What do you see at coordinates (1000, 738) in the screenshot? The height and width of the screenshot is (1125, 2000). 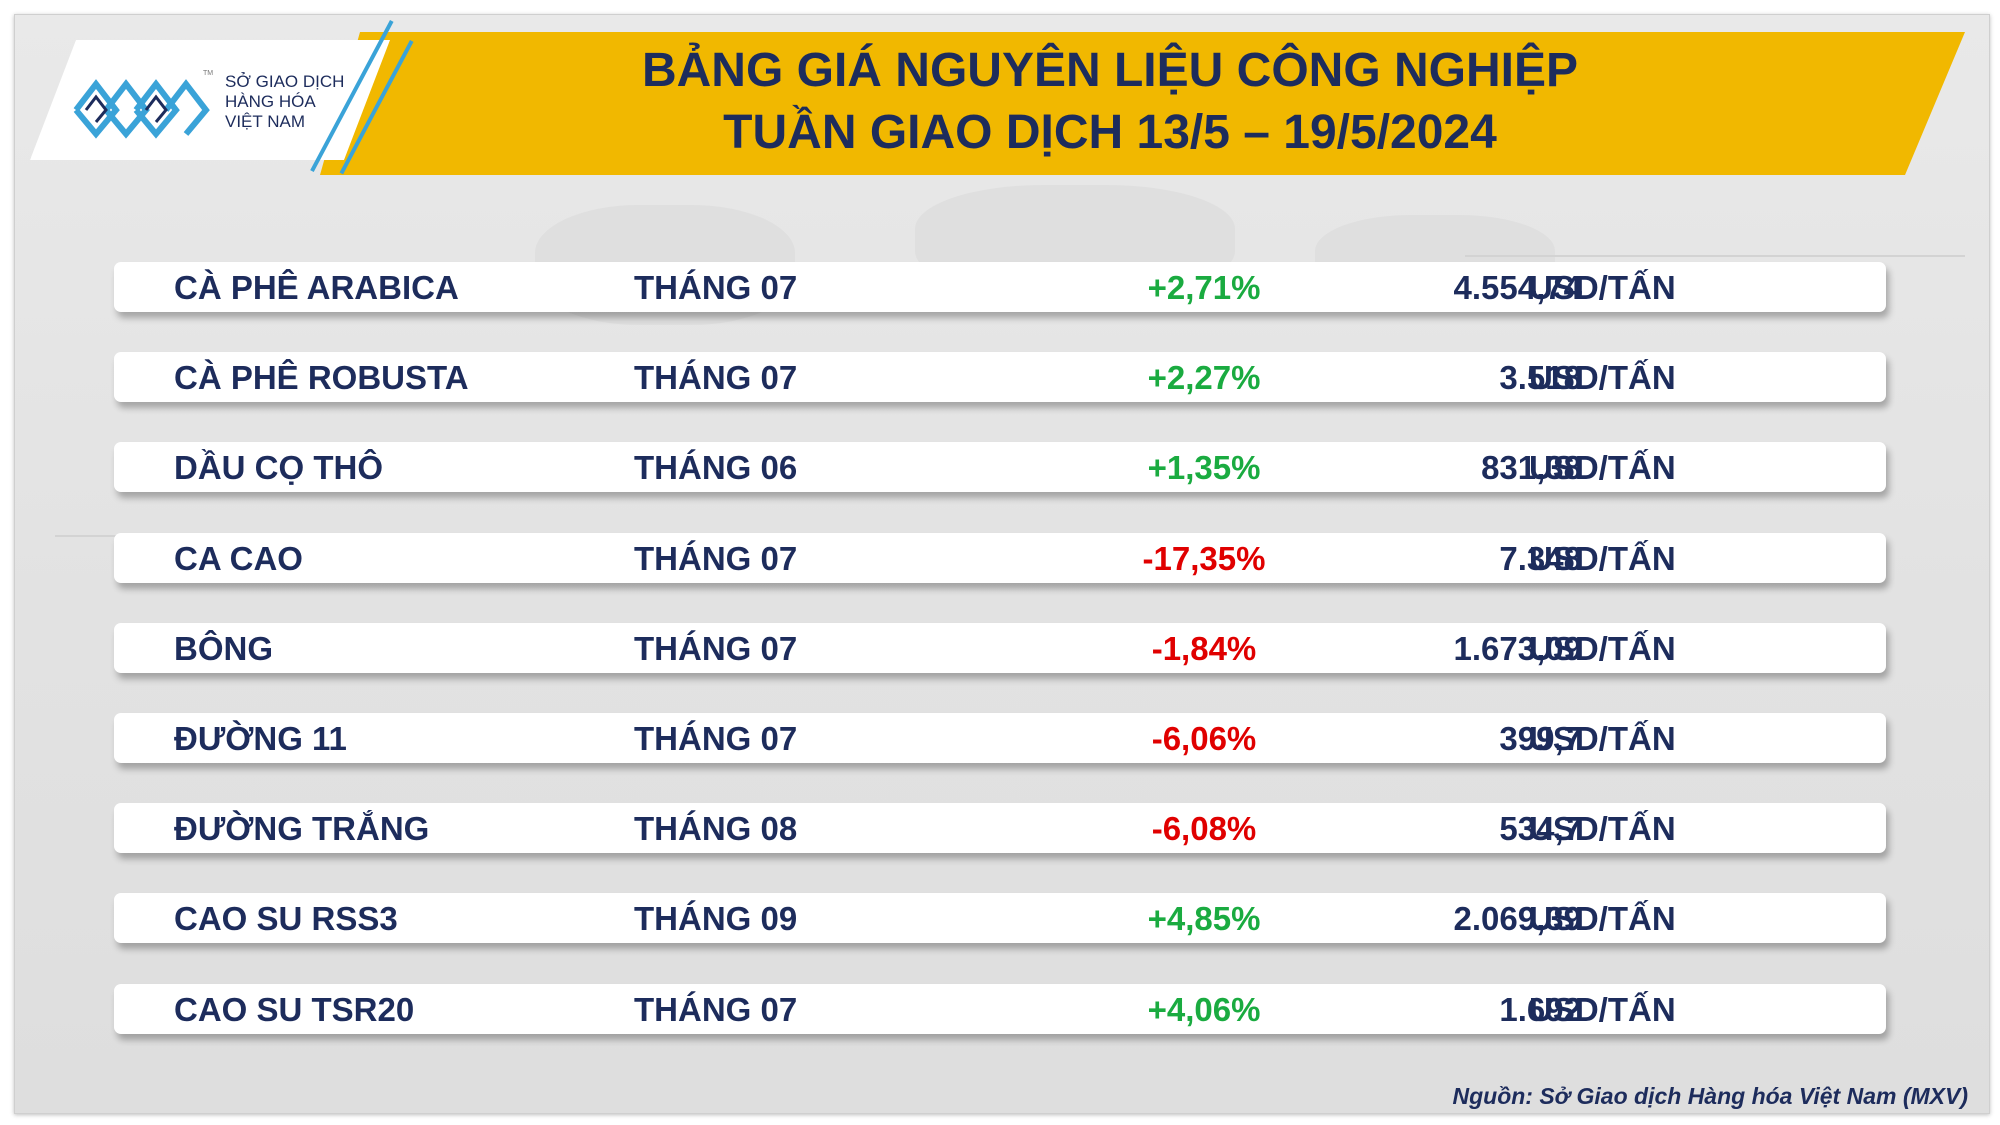 I see `table-row: ĐƯỜNG 11 THÁNG 07 -6,06% 399,7 USD/TẤN` at bounding box center [1000, 738].